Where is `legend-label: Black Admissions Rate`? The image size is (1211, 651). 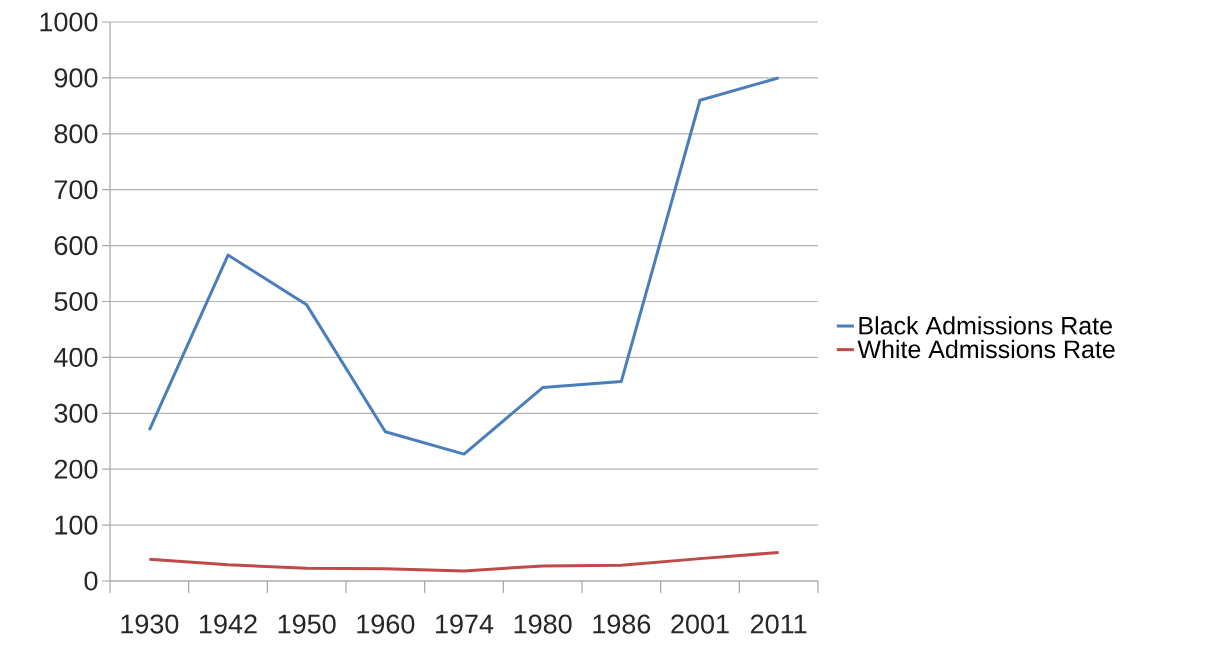
legend-label: Black Admissions Rate is located at coordinates (985, 325).